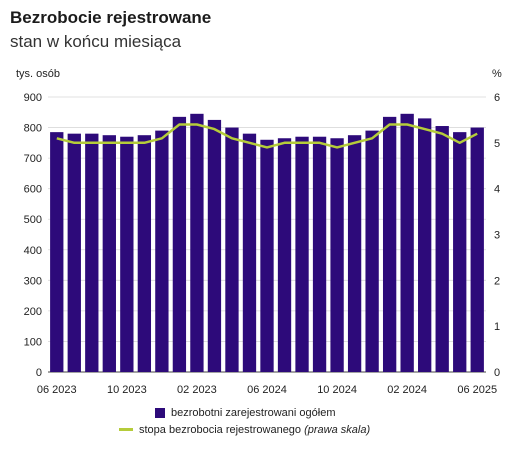 This screenshot has width=522, height=452. I want to click on unemployment-rate-line, so click(267, 136).